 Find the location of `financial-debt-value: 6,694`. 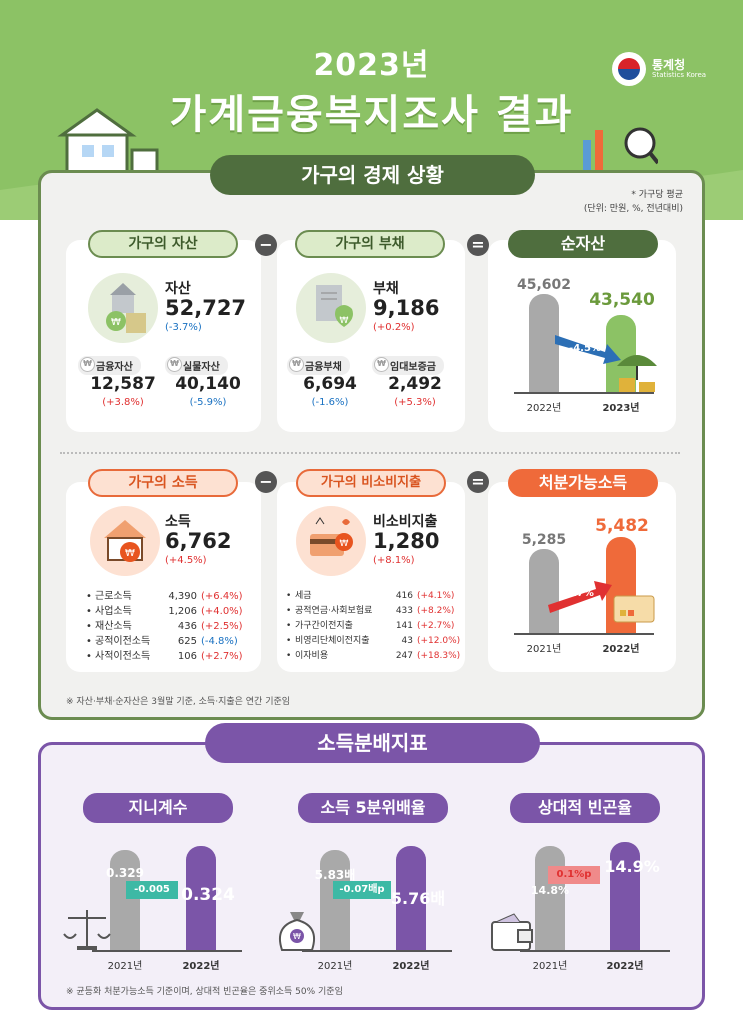

financial-debt-value: 6,694 is located at coordinates (330, 384).